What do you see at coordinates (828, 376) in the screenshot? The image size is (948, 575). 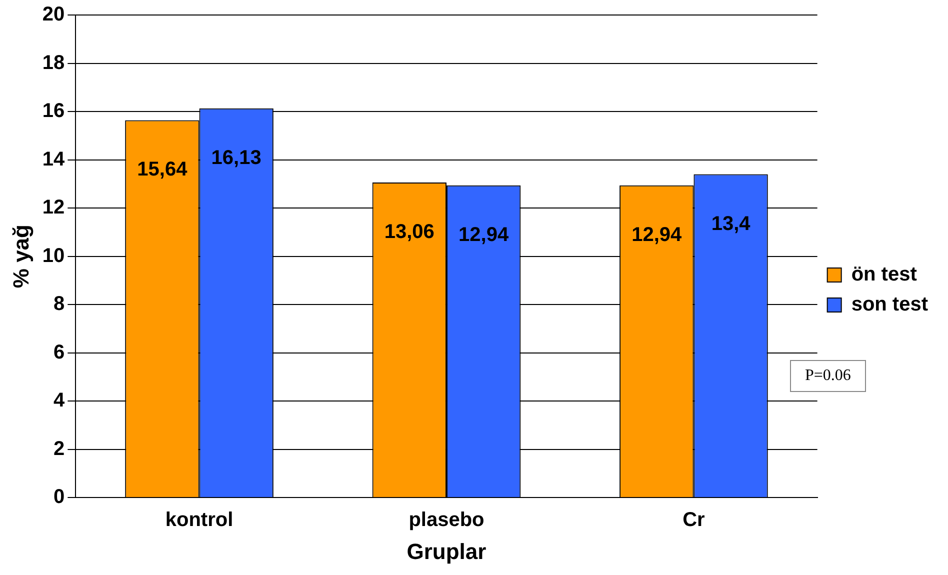 I see `annotation: P=0.06` at bounding box center [828, 376].